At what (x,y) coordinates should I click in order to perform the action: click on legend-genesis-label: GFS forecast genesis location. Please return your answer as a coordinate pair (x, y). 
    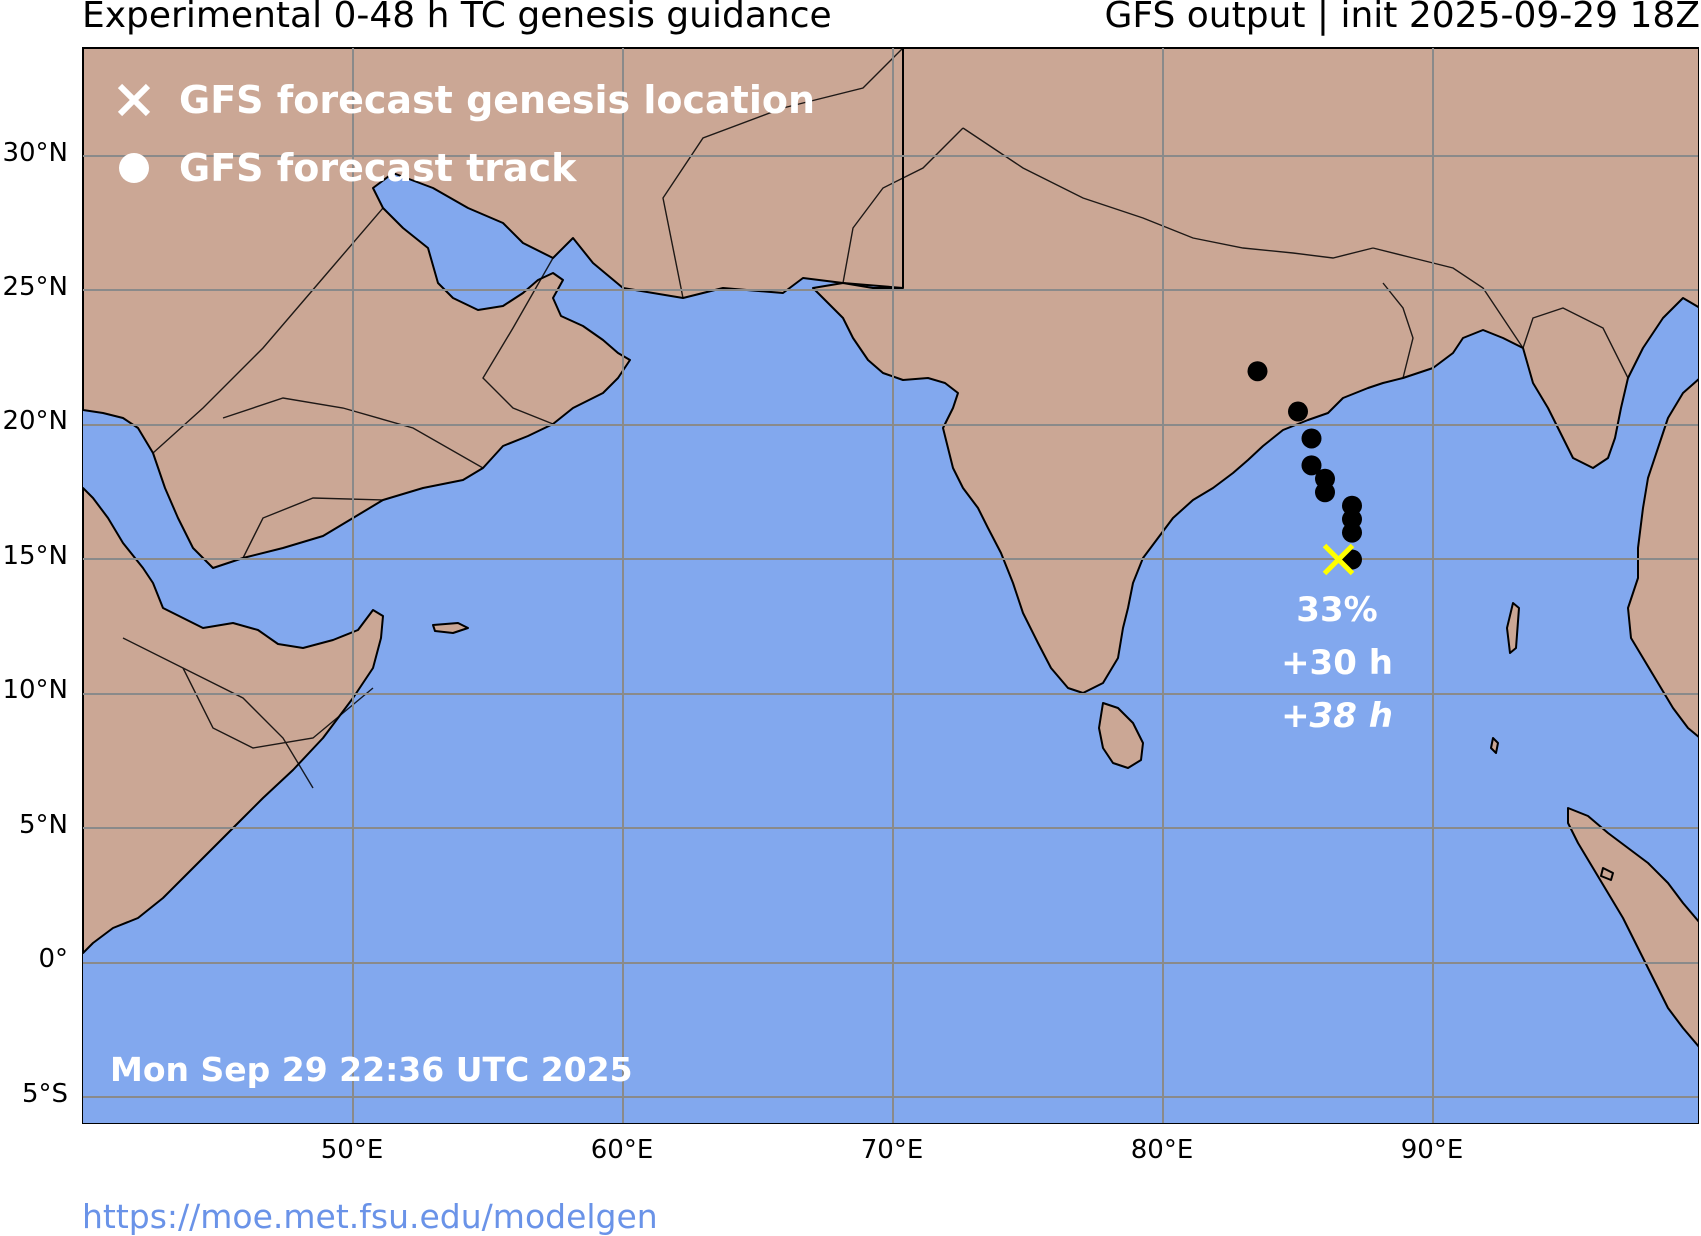
    Looking at the image, I should click on (497, 100).